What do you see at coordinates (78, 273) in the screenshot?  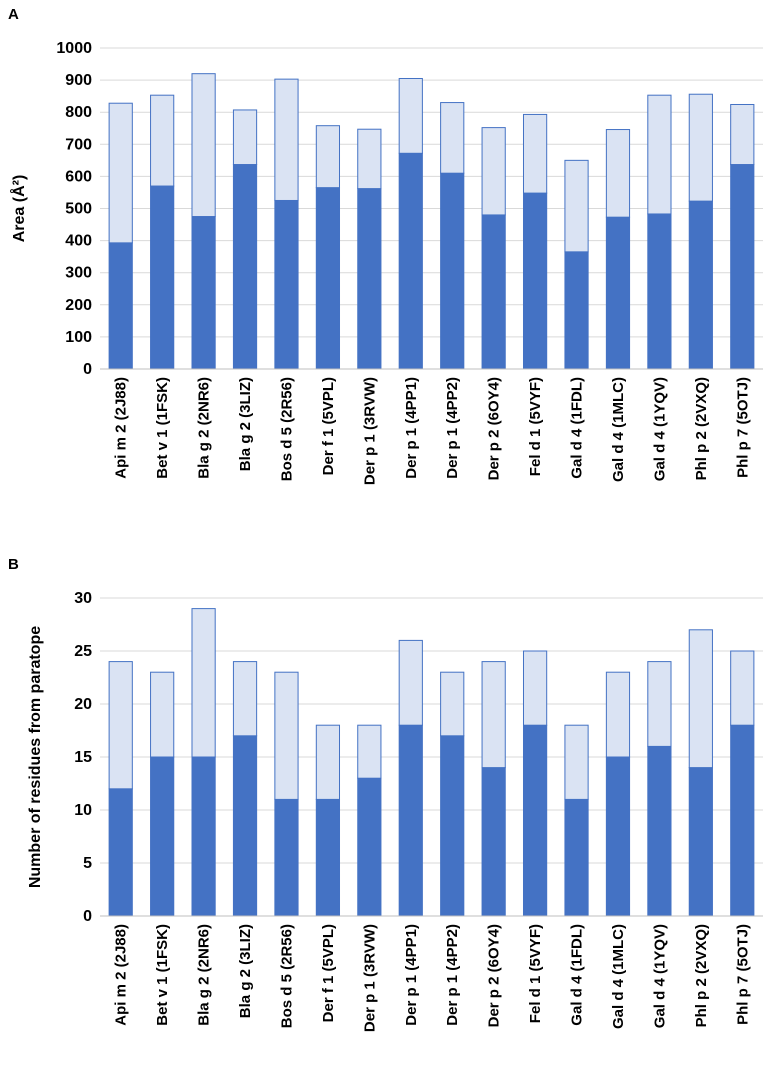 I see `y-tick-label: 300` at bounding box center [78, 273].